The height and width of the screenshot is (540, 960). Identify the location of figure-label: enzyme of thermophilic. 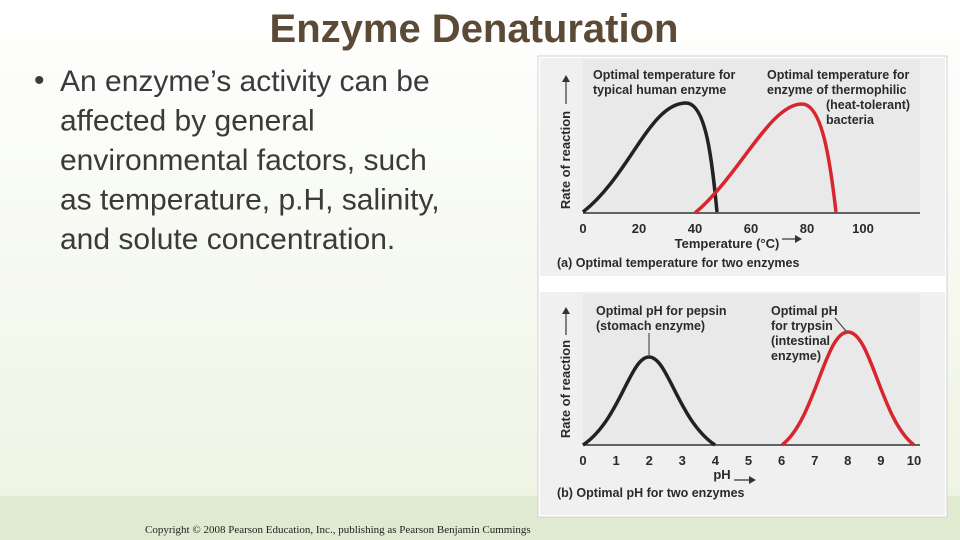
(837, 90).